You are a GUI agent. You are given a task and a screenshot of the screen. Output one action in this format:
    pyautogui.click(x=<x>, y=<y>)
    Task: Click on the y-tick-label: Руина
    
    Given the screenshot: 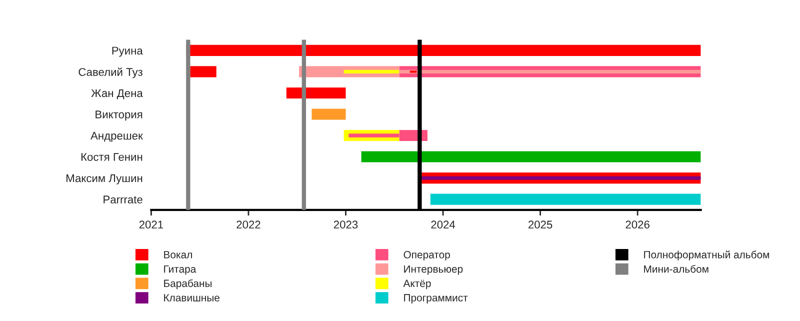 What is the action you would take?
    pyautogui.click(x=127, y=51)
    